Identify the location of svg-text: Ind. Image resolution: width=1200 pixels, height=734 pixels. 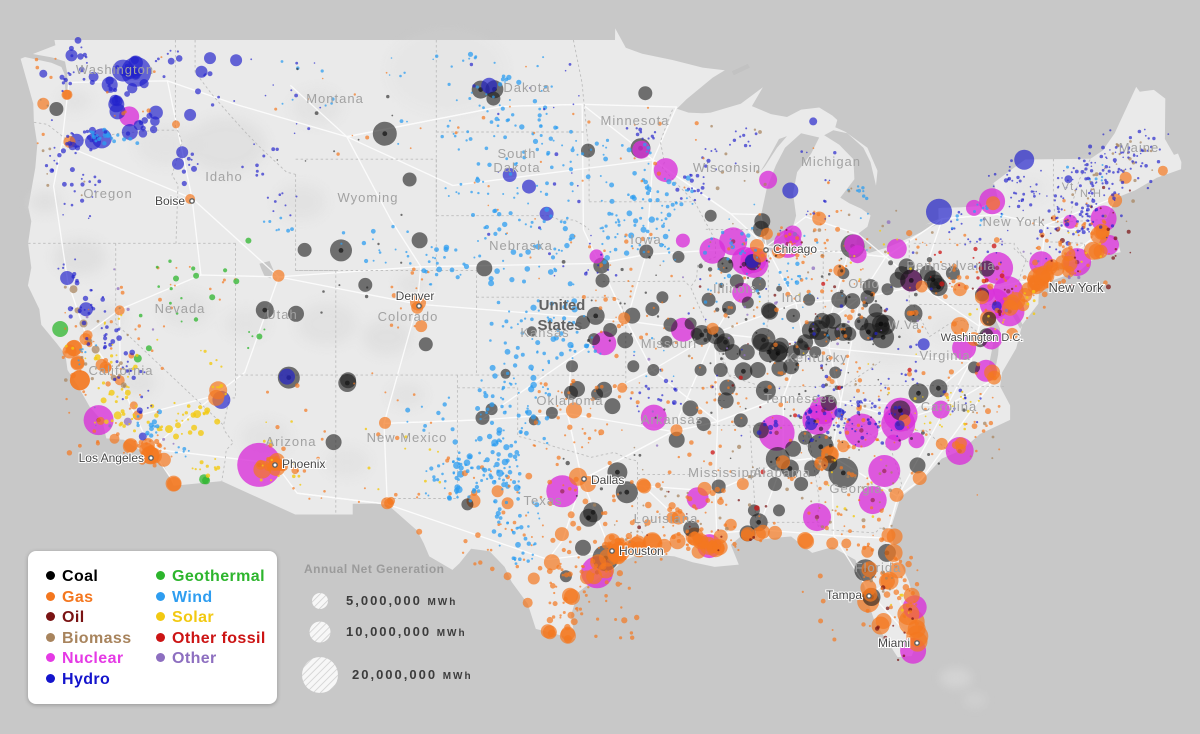
(791, 297).